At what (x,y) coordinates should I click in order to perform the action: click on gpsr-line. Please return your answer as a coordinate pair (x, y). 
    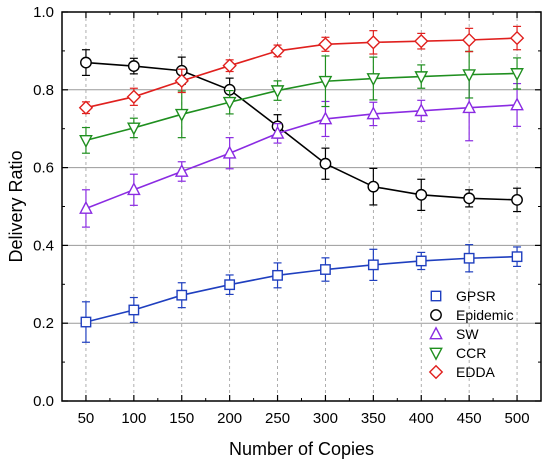
    Looking at the image, I should click on (301, 289).